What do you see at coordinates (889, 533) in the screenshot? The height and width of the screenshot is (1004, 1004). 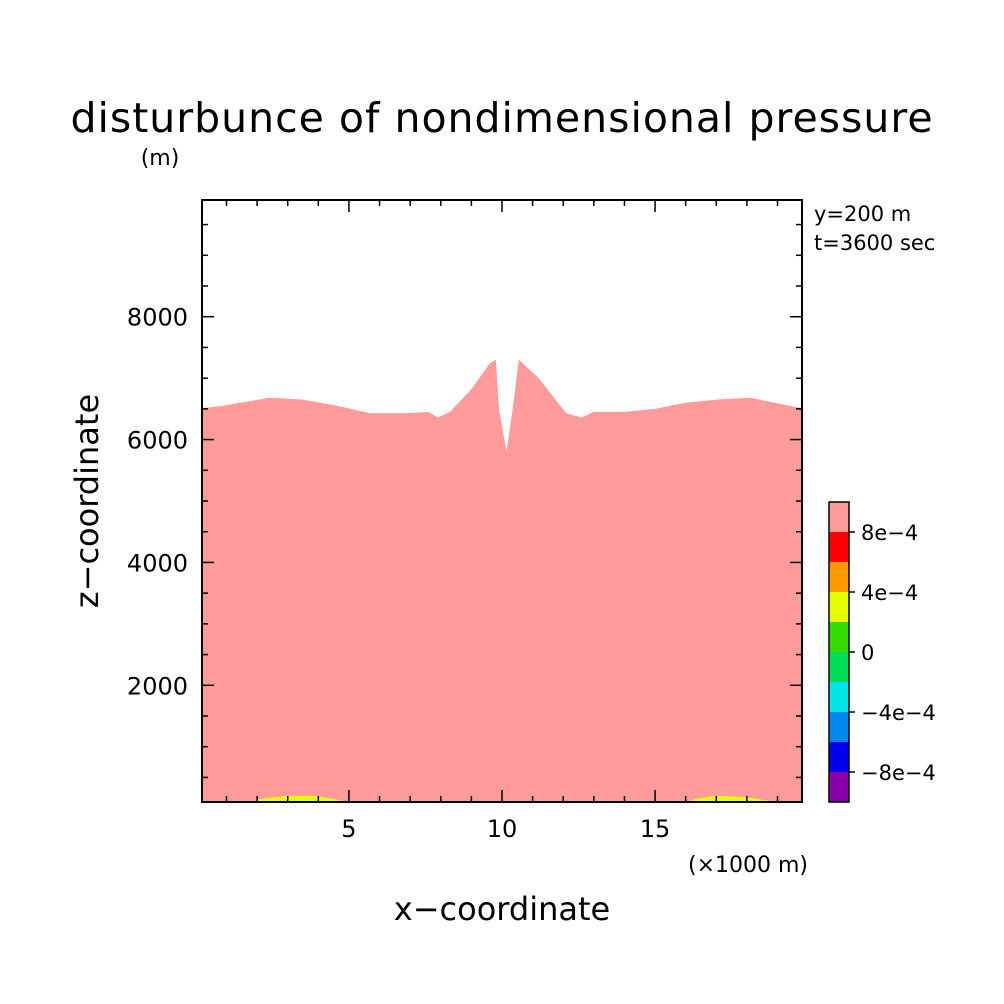 I see `colorbar-label: 8e−4` at bounding box center [889, 533].